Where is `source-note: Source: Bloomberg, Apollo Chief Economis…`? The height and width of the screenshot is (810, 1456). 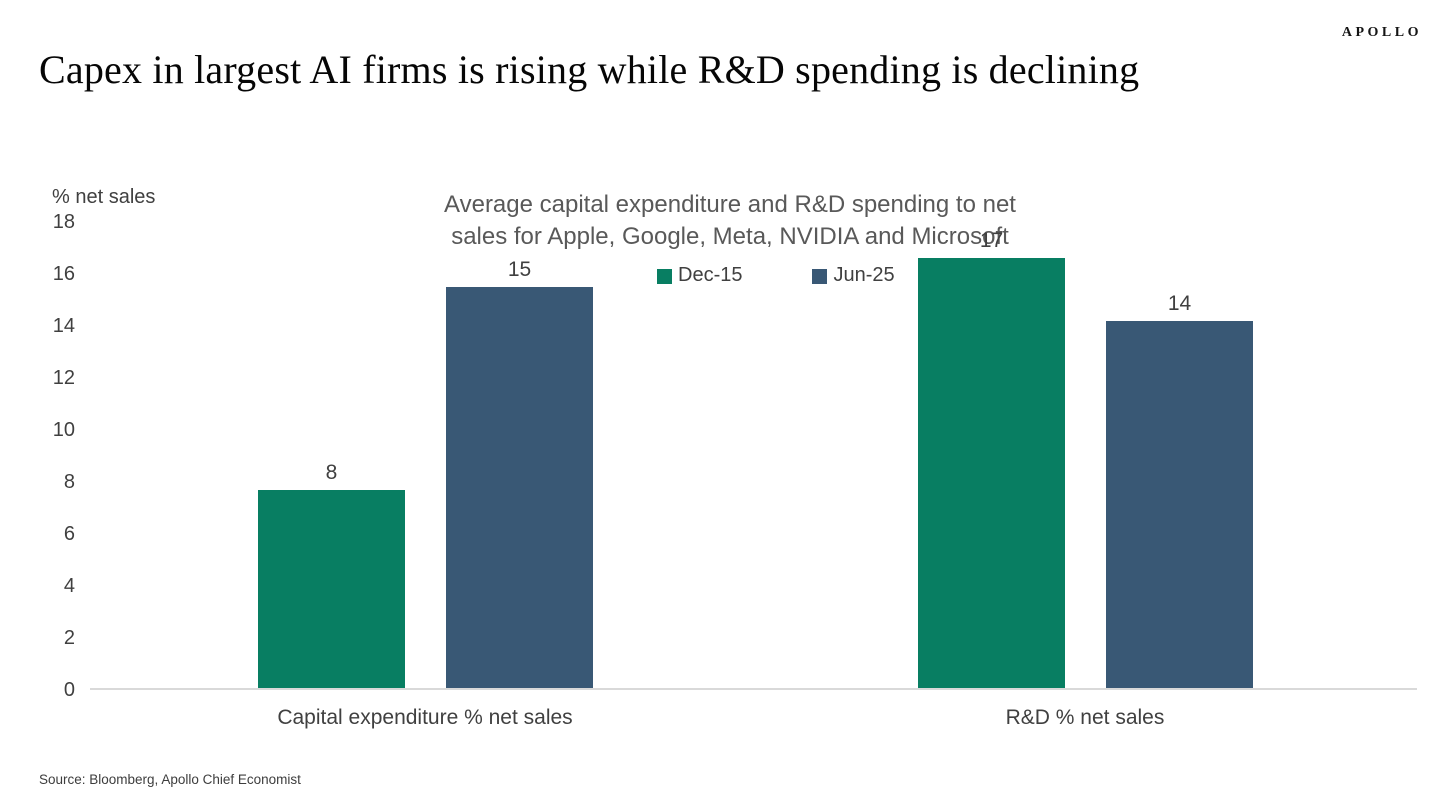 source-note: Source: Bloomberg, Apollo Chief Economis… is located at coordinates (170, 779).